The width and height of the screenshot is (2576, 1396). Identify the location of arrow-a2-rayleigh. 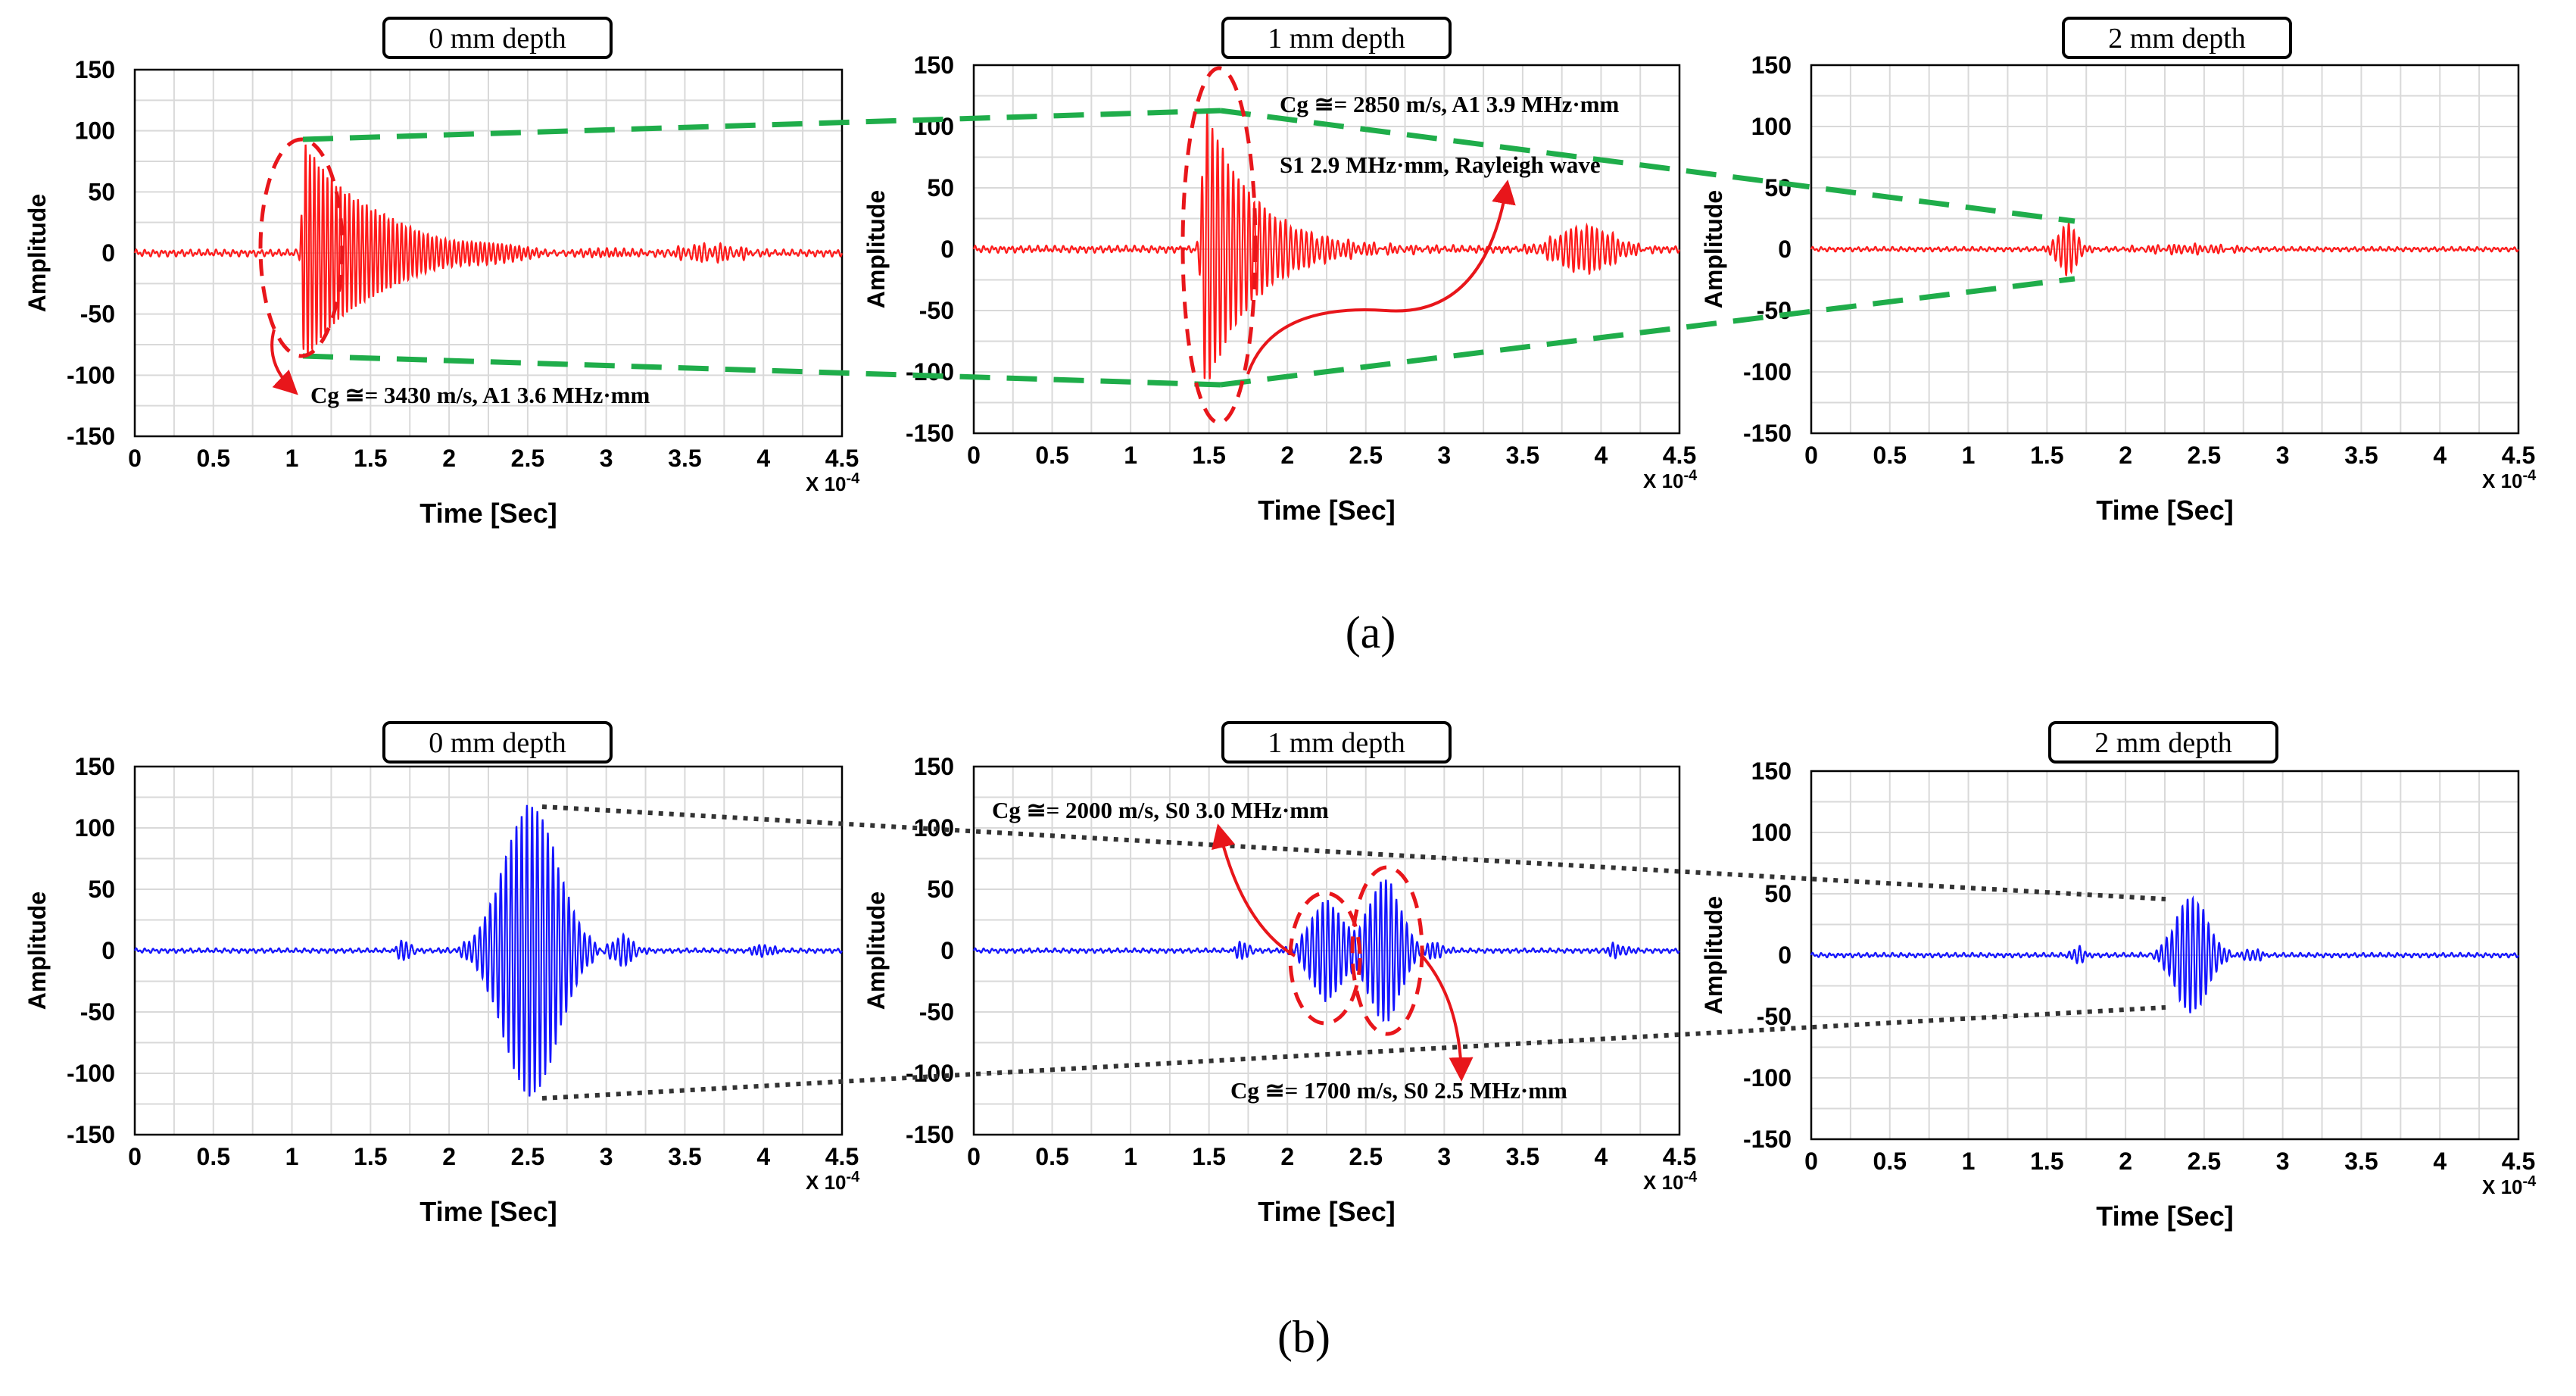
(1381, 277).